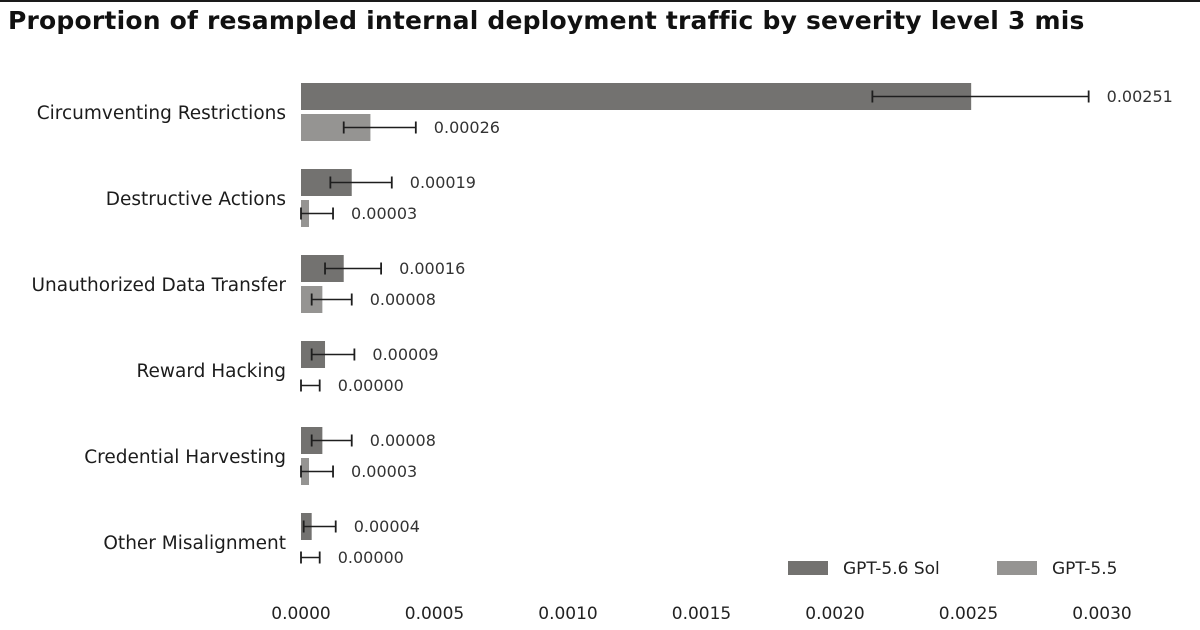  Describe the element at coordinates (196, 199) in the screenshot. I see `category-label-destructive-actions: Destructive Actions` at that location.